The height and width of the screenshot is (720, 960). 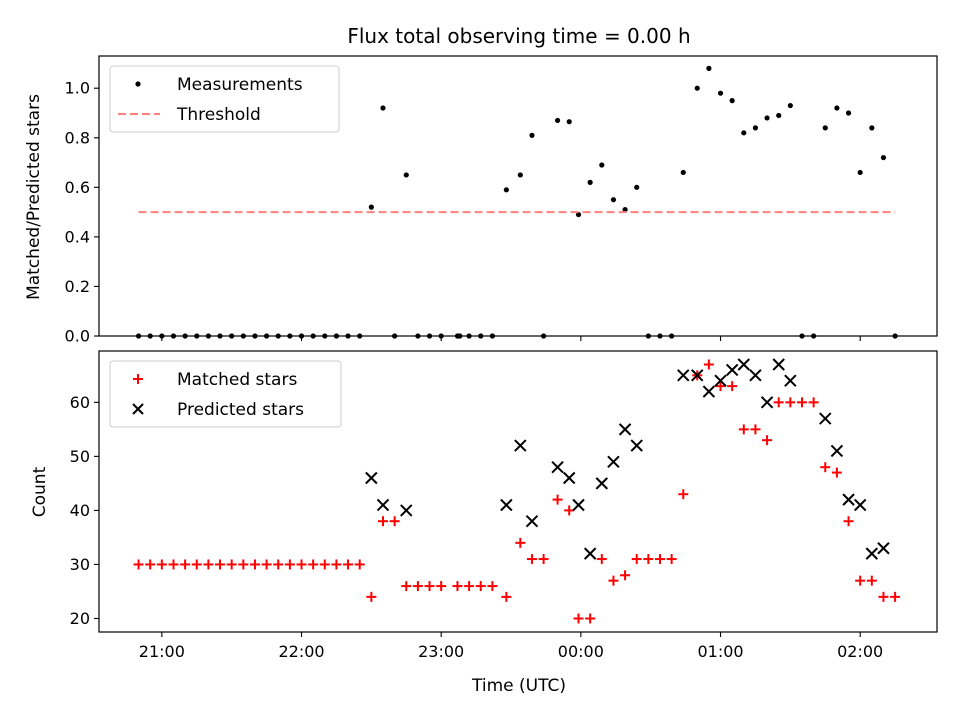 I want to click on y-tick-label: 1.0, so click(x=77, y=88).